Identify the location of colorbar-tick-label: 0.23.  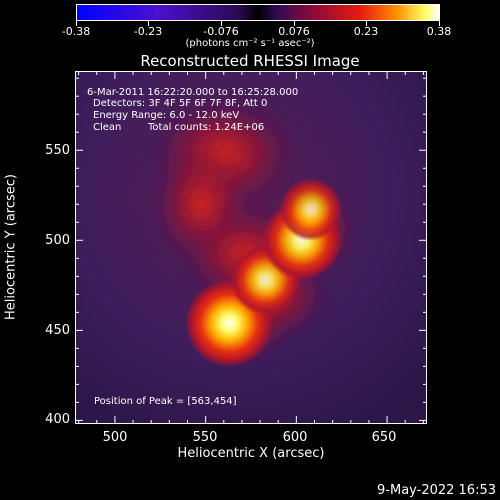
(366, 31).